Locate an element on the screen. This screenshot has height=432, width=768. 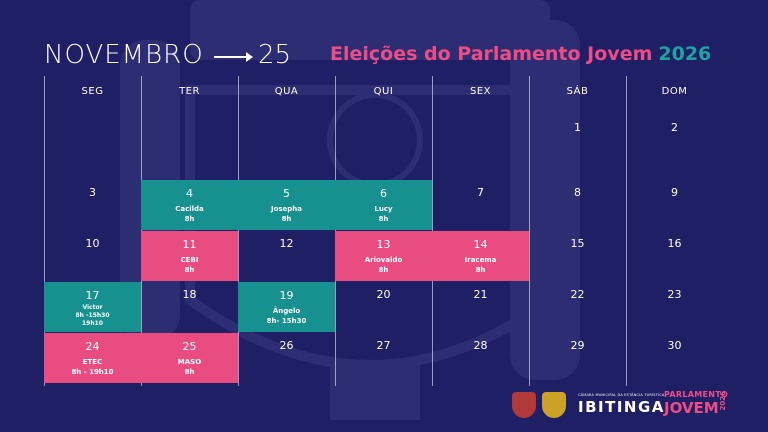
calendar-day-event: 13 Ariovaldo 8h is located at coordinates (383, 256).